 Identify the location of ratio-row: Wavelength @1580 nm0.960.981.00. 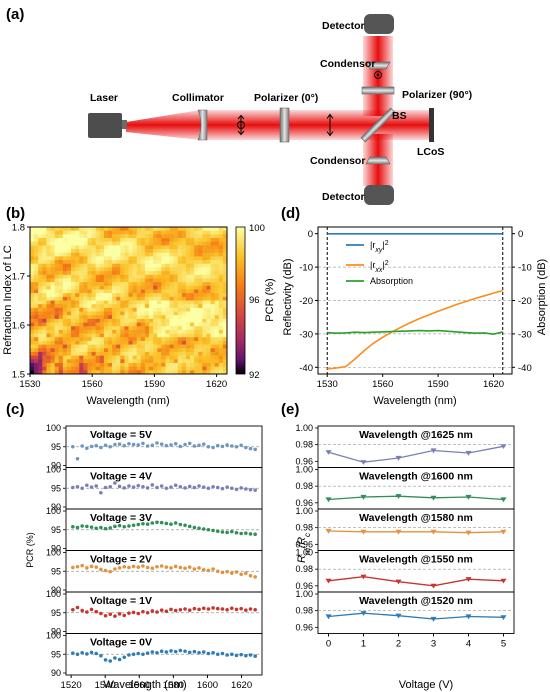
(405, 528).